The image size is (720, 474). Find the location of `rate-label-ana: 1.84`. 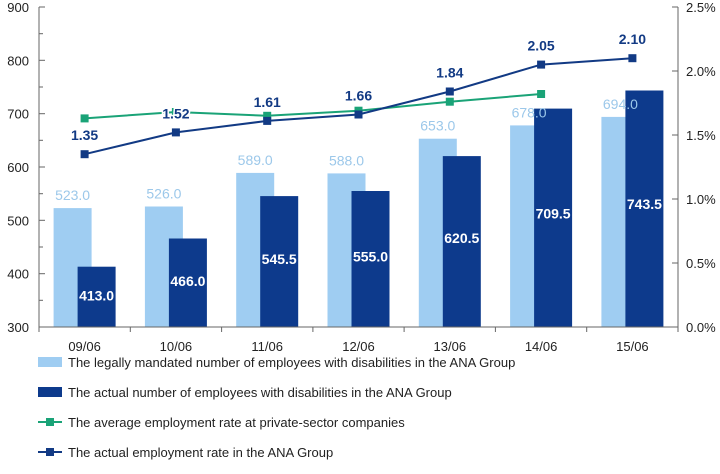

rate-label-ana: 1.84 is located at coordinates (449, 73).